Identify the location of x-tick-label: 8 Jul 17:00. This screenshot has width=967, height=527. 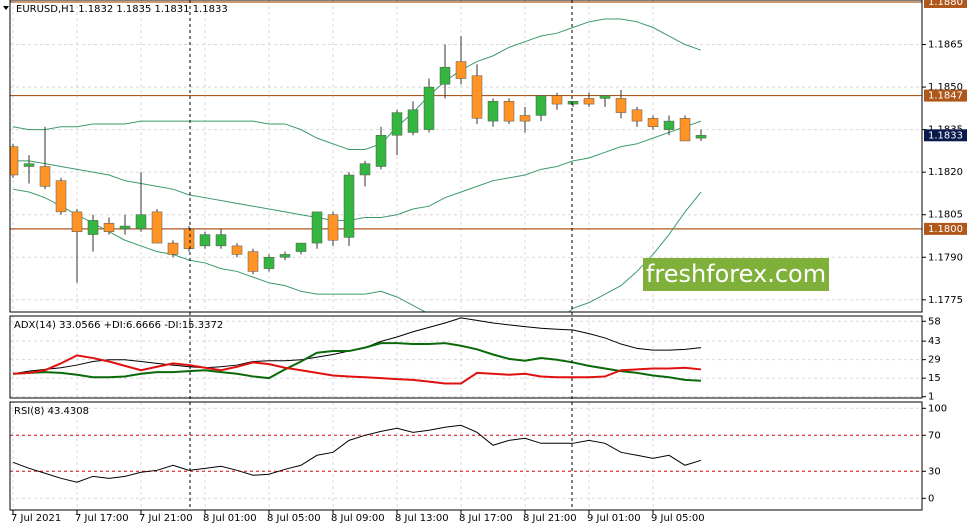
(486, 518).